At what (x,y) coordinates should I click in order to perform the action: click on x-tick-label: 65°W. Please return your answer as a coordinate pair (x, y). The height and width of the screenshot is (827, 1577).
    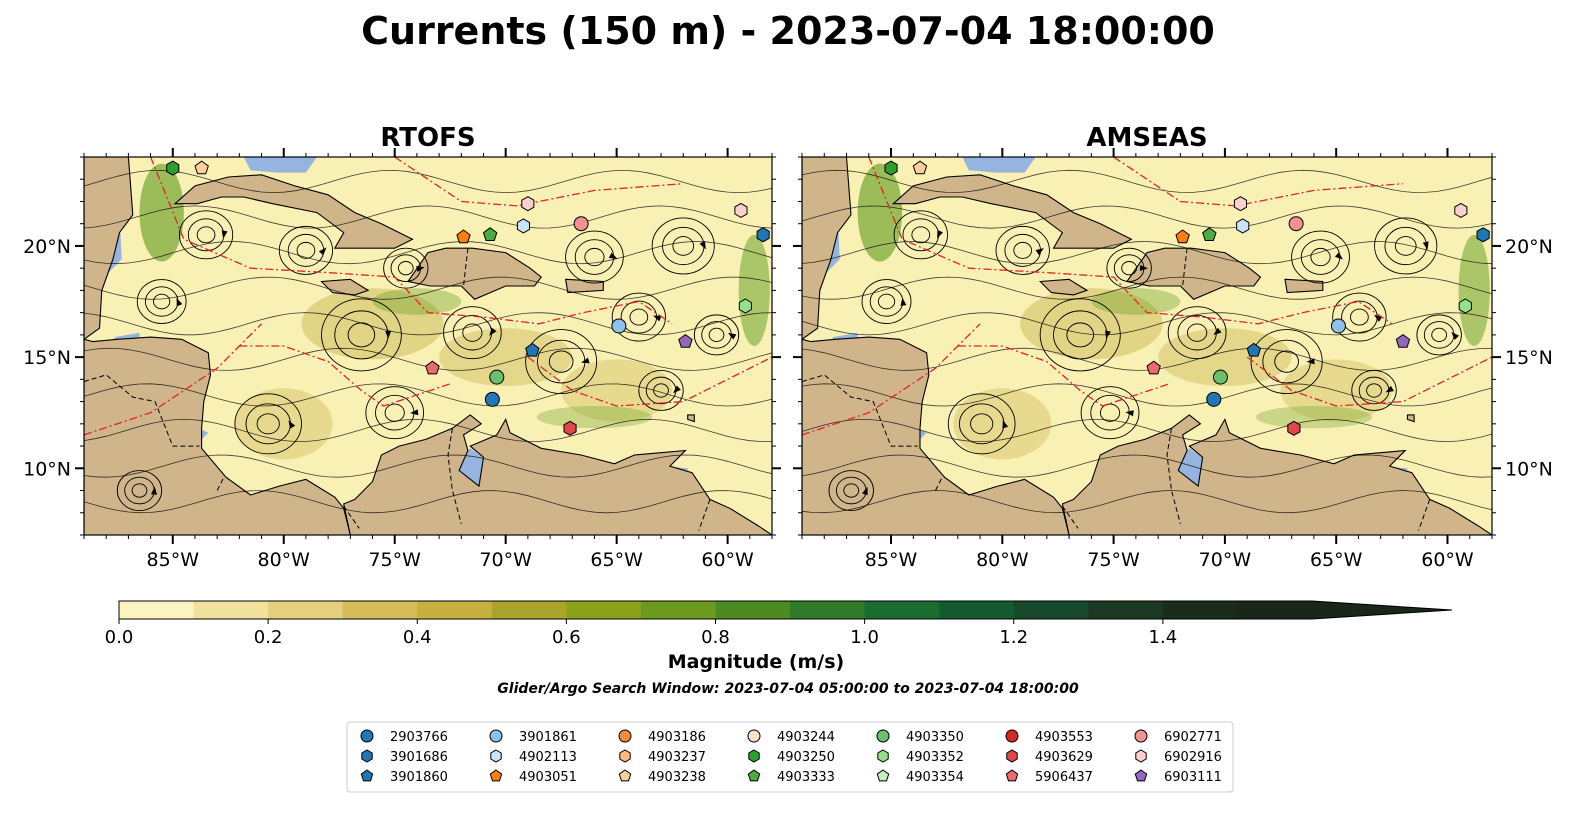
    Looking at the image, I should click on (1336, 560).